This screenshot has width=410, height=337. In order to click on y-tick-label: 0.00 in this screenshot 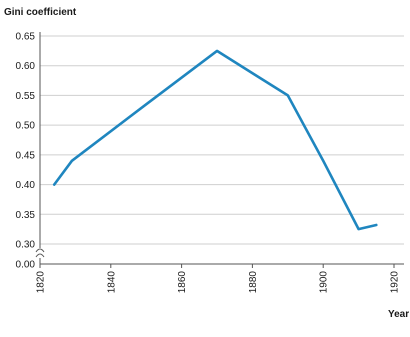, I will do `click(26, 265)`.